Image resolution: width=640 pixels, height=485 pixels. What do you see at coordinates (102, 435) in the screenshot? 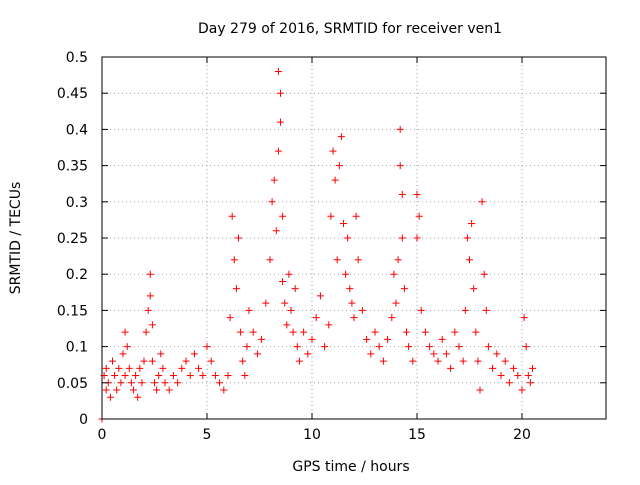
I see `x-tick-label: 0` at bounding box center [102, 435].